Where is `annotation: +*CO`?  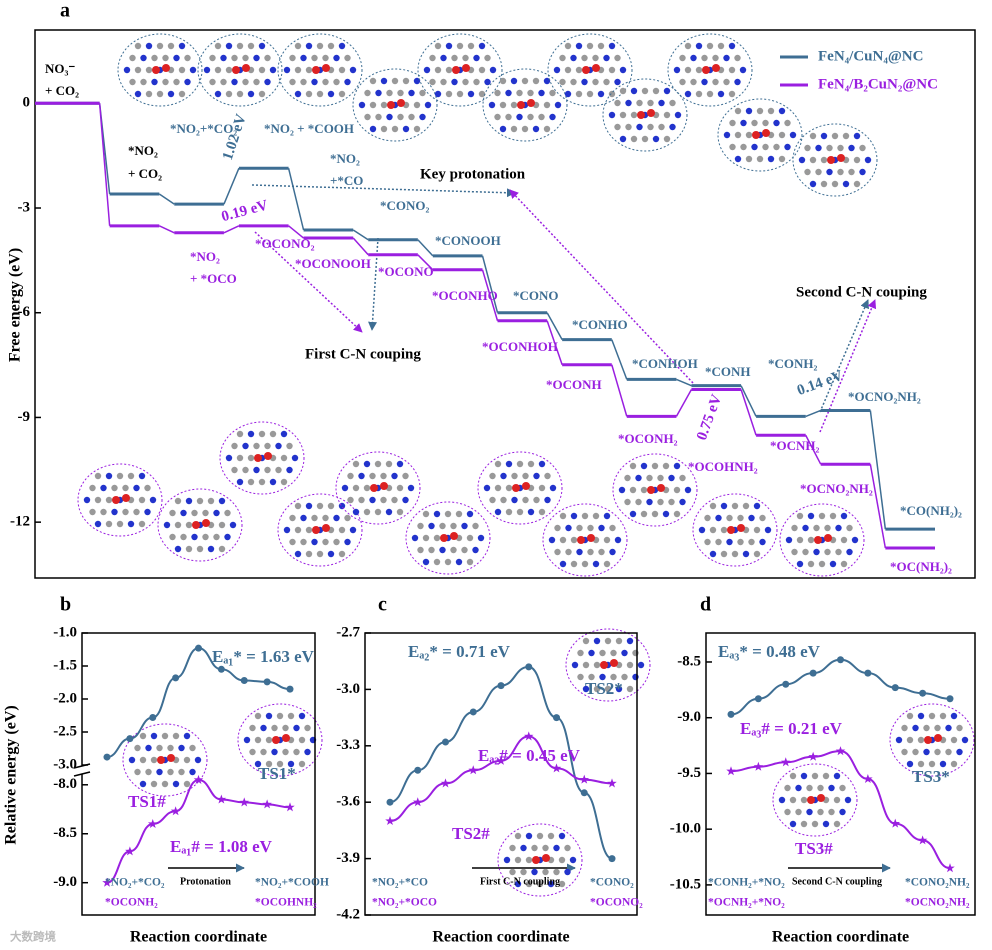 annotation: +*CO is located at coordinates (346, 180).